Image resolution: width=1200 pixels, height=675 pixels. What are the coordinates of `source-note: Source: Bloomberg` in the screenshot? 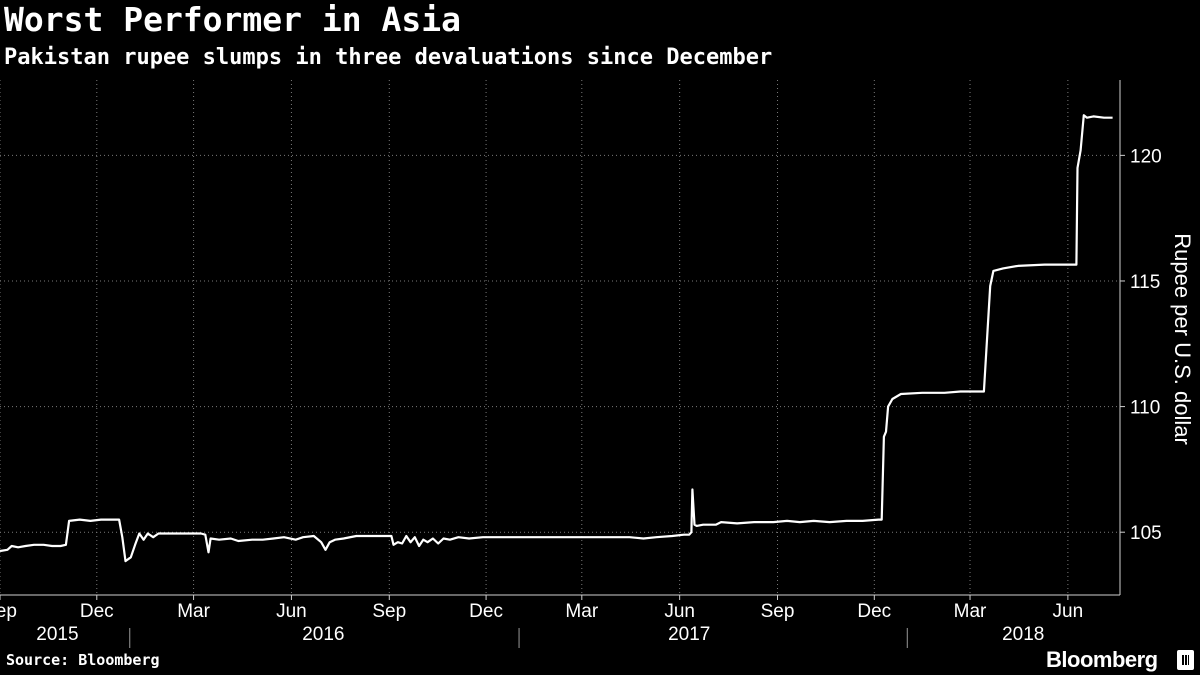 It's located at (83, 660).